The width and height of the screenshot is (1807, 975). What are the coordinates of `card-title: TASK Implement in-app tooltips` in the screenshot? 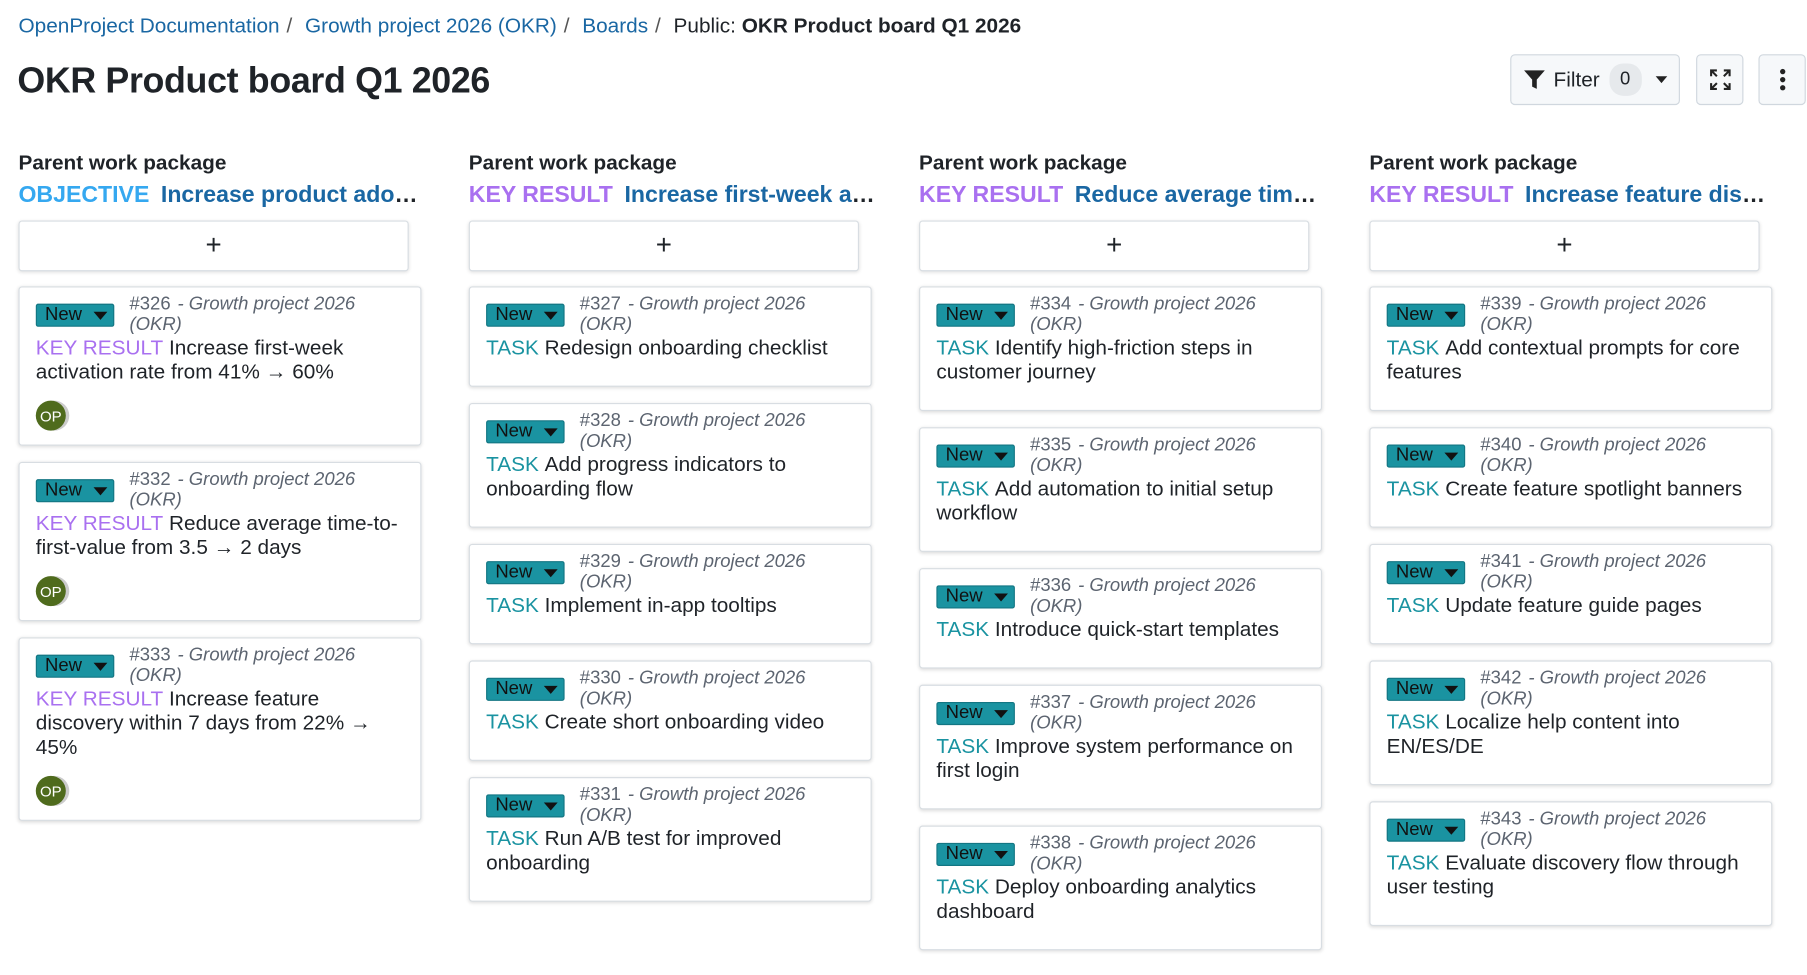 It's located at (670, 605).